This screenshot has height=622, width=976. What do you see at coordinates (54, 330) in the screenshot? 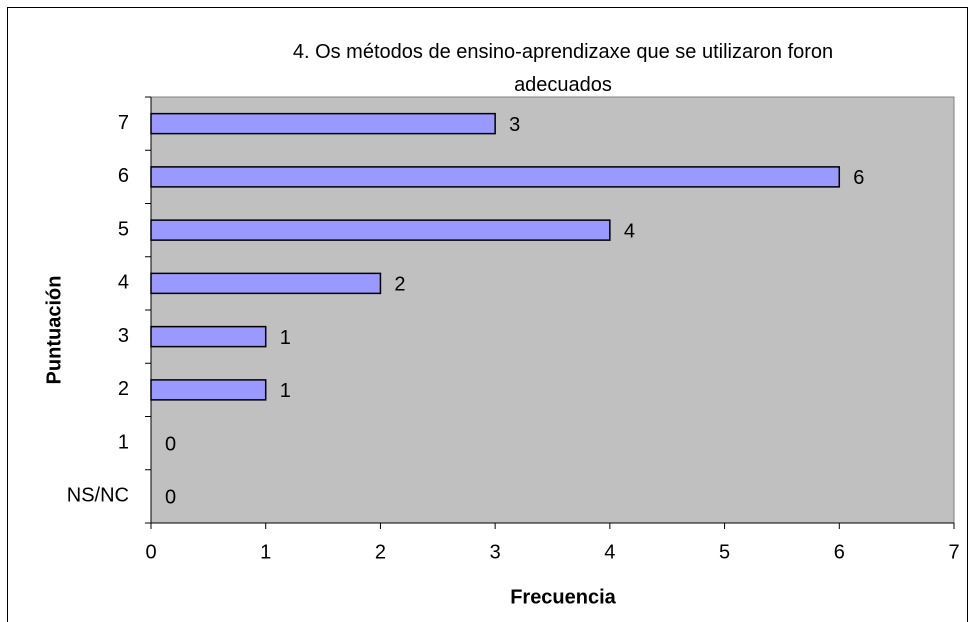
I see `y-axis-label: Puntuación` at bounding box center [54, 330].